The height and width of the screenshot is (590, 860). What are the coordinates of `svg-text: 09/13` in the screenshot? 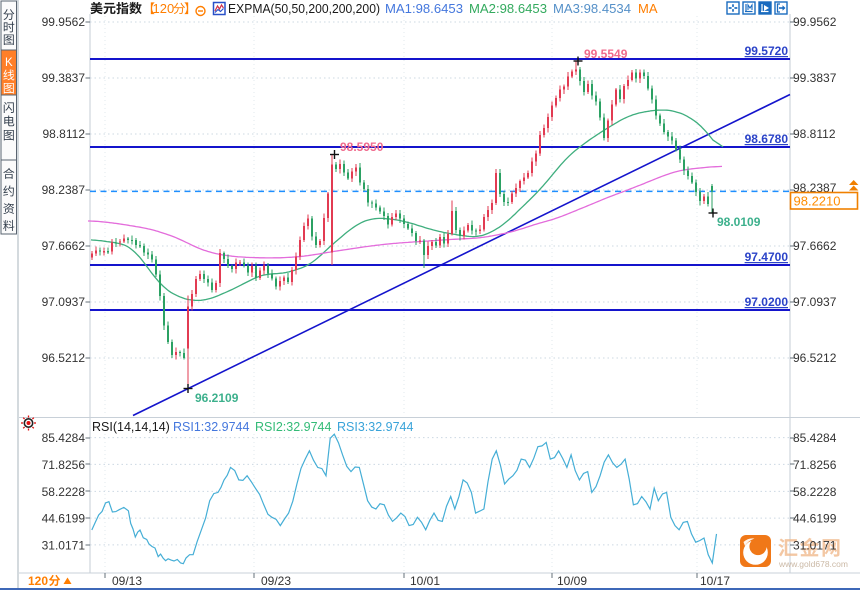 It's located at (127, 581).